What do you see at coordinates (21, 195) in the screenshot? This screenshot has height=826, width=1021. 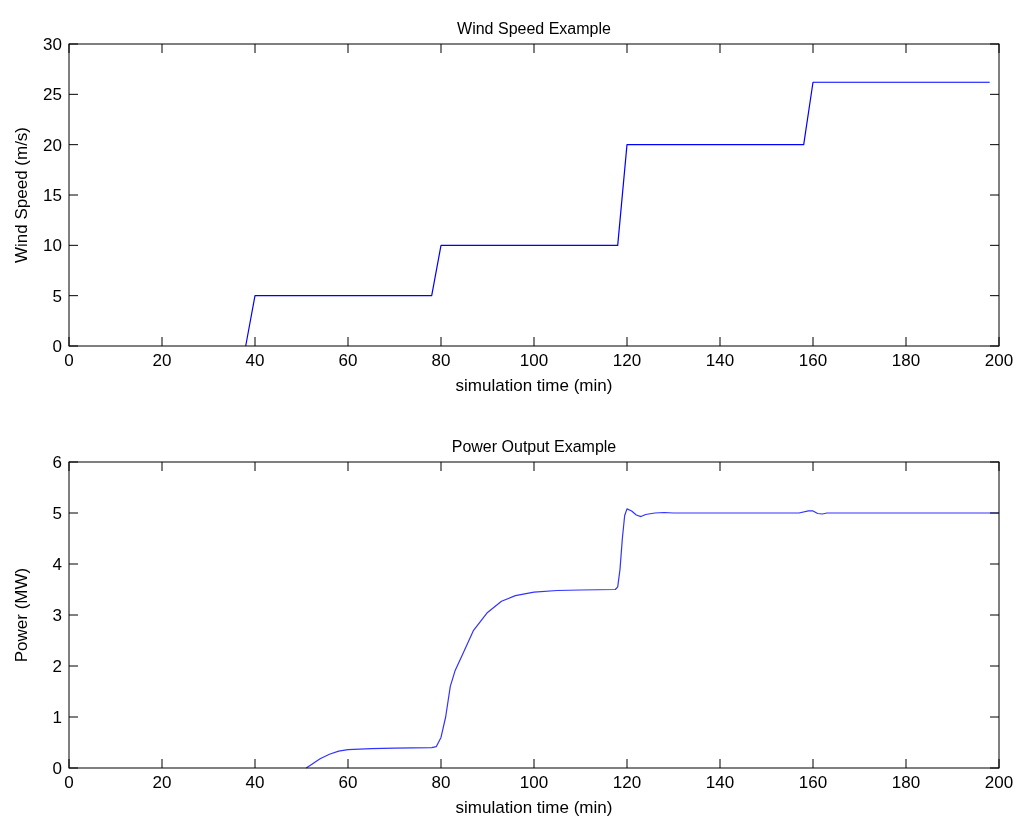 I see `y-axis-title: Wind Speed (m/s)` at bounding box center [21, 195].